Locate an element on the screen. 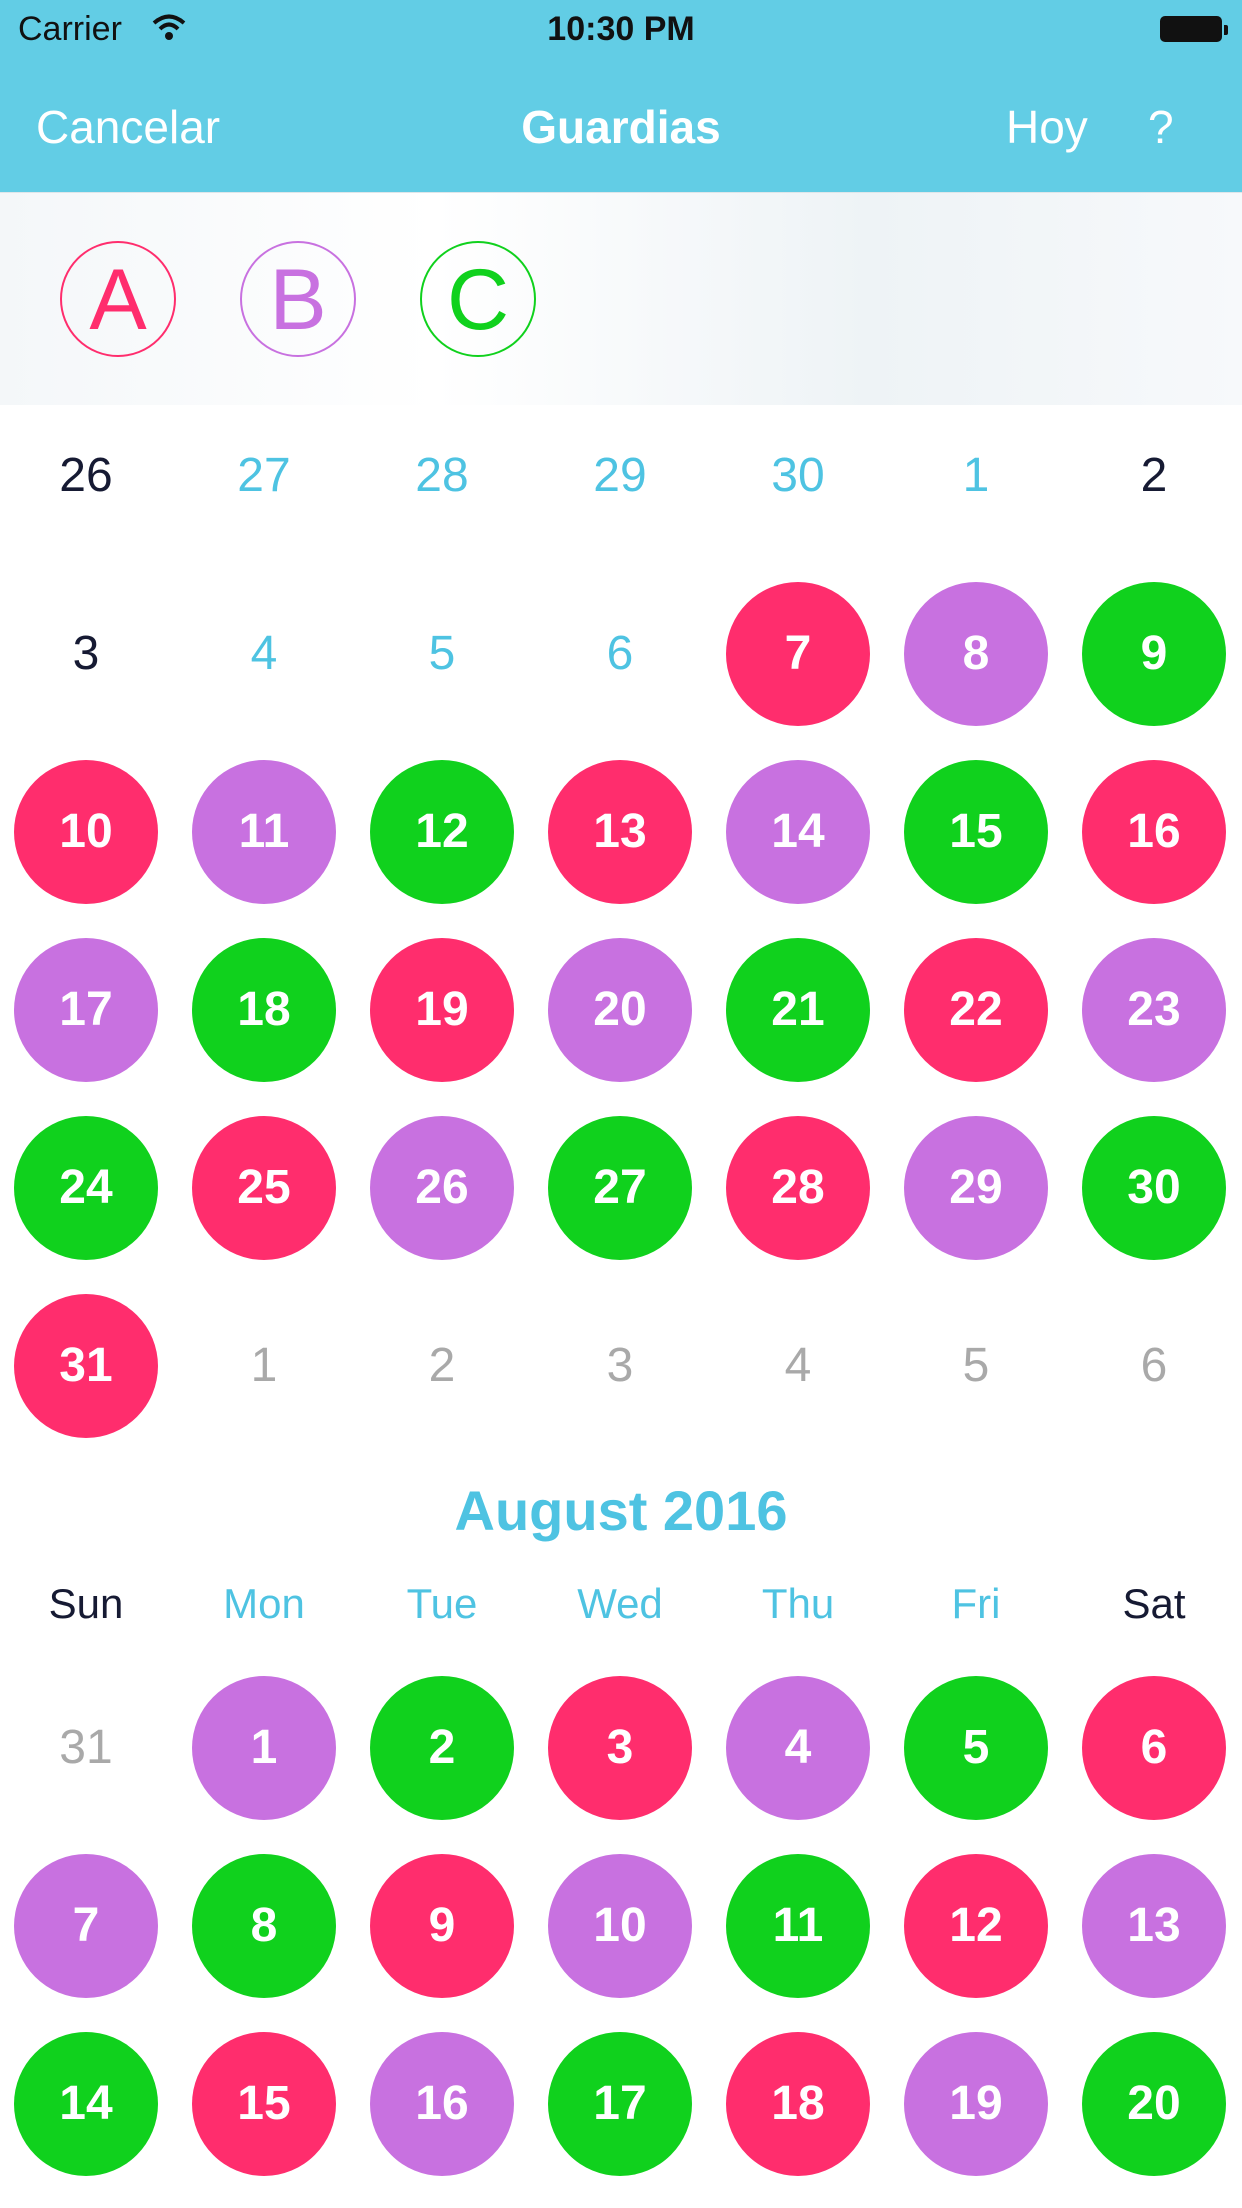 This screenshot has width=1242, height=2208. page-title: Guardias is located at coordinates (621, 127).